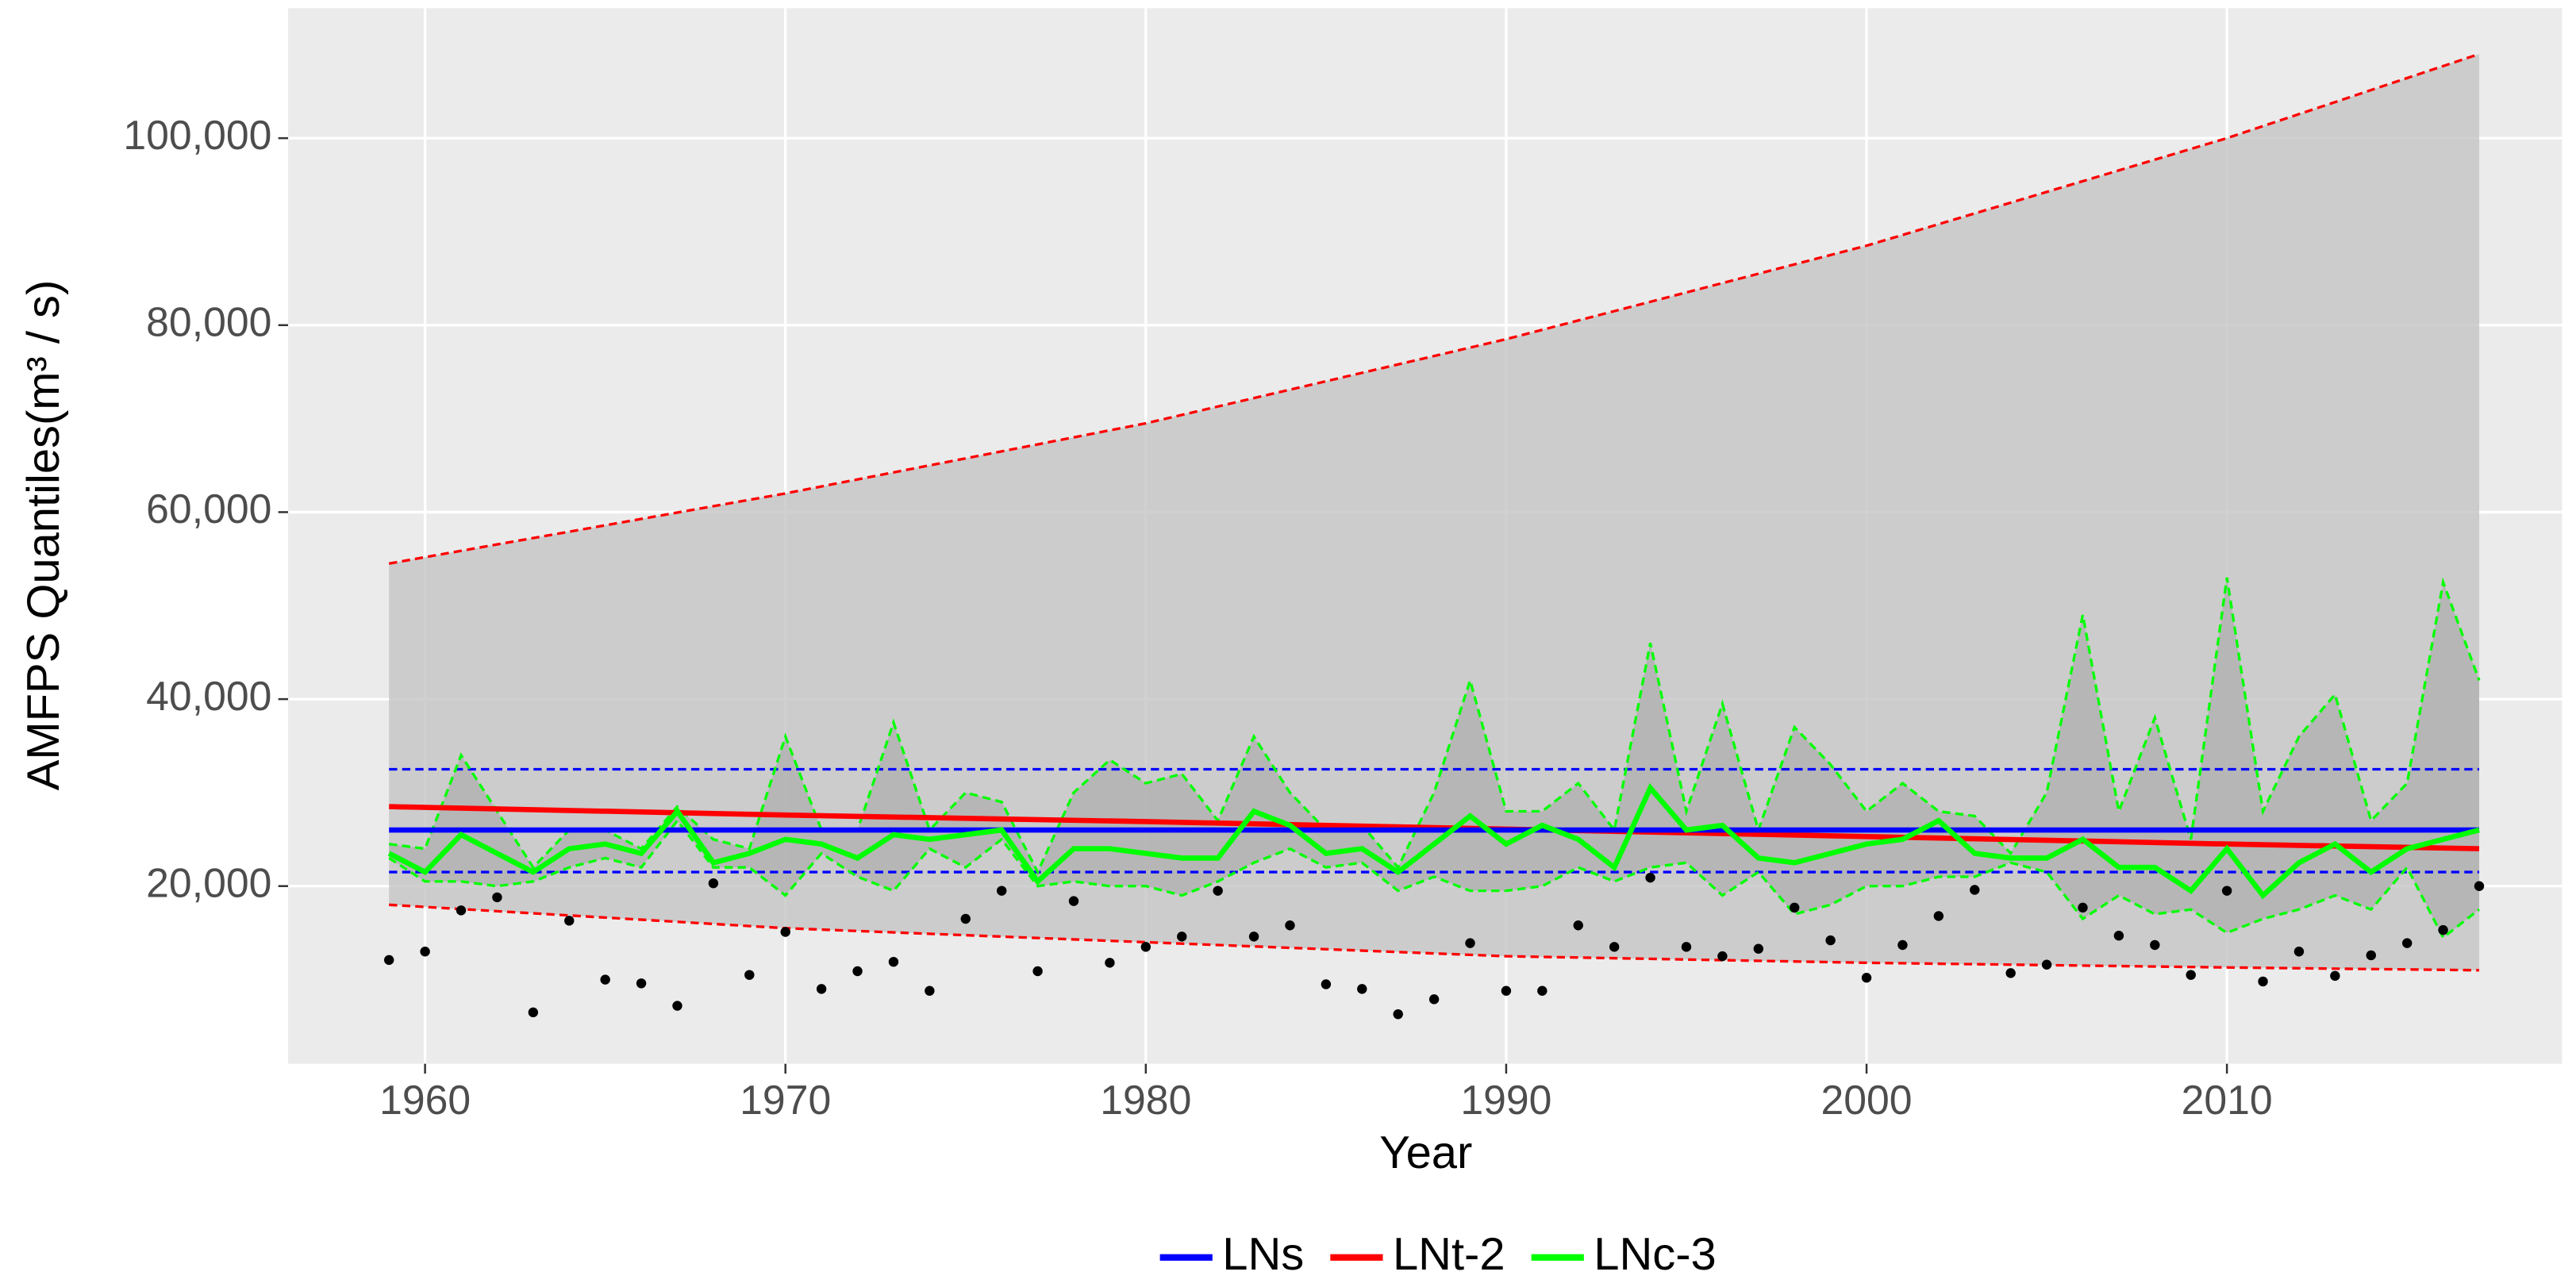 This screenshot has height=1287, width=2576. Describe the element at coordinates (1655, 1255) in the screenshot. I see `legend-label: LNc-3` at that location.